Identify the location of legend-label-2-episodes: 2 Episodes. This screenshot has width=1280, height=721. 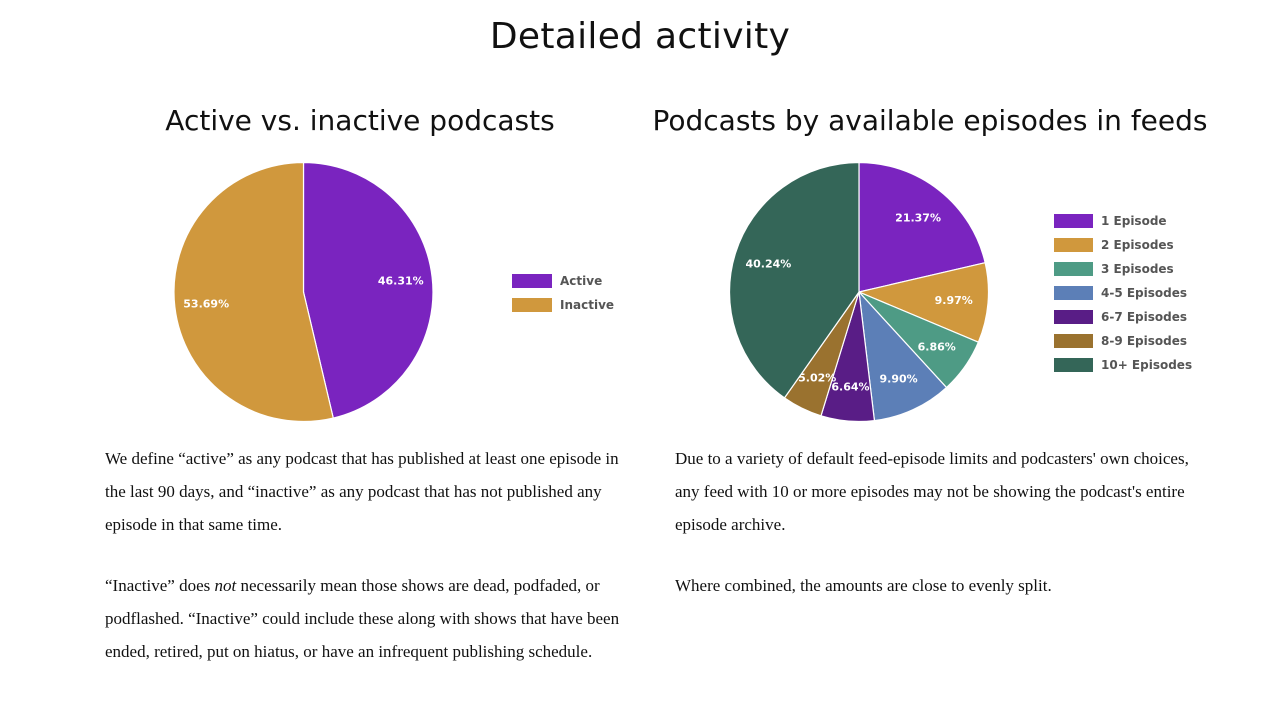
(1137, 245).